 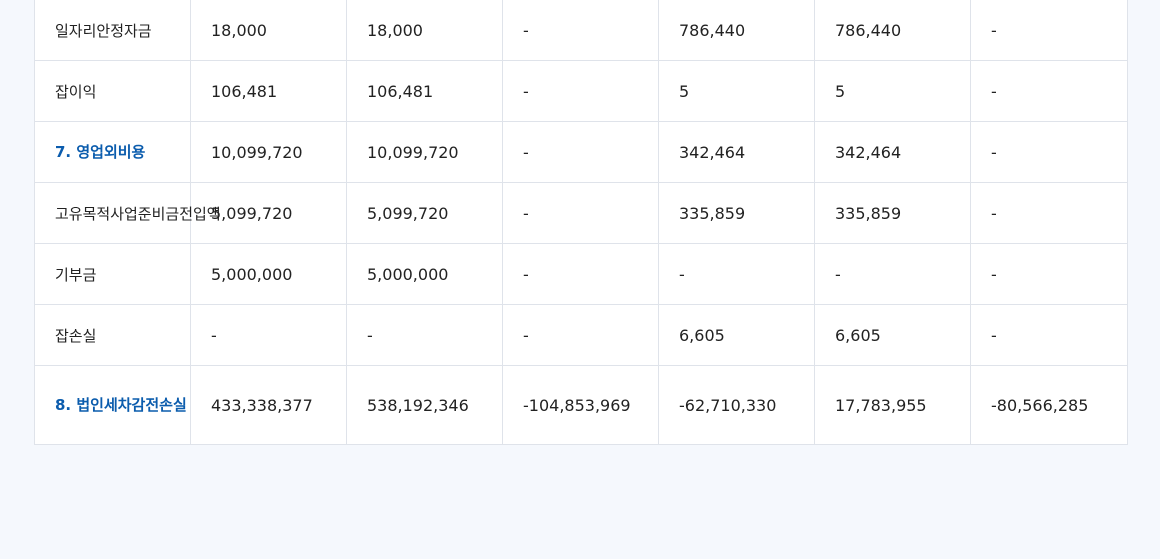 I want to click on row-label: 잡손실, so click(x=112, y=335).